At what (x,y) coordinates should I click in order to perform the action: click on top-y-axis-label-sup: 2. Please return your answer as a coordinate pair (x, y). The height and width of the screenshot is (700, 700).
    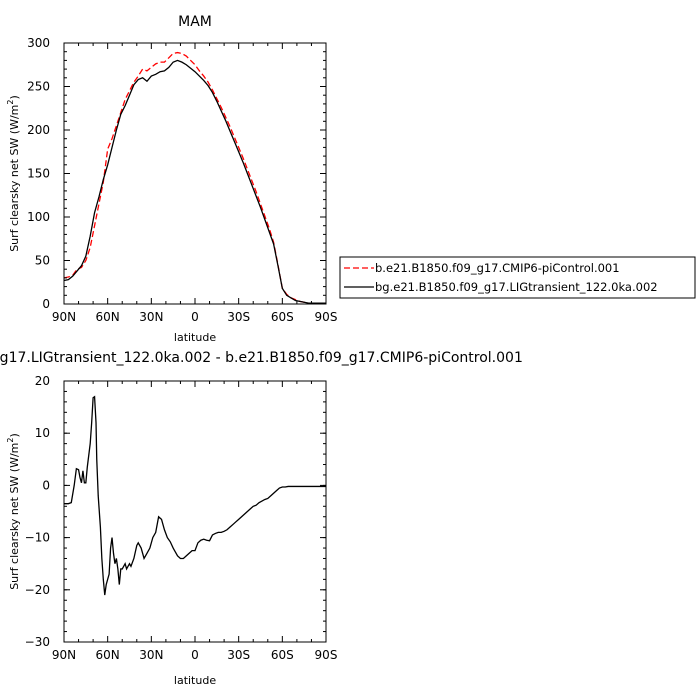
    Looking at the image, I should click on (10, 102).